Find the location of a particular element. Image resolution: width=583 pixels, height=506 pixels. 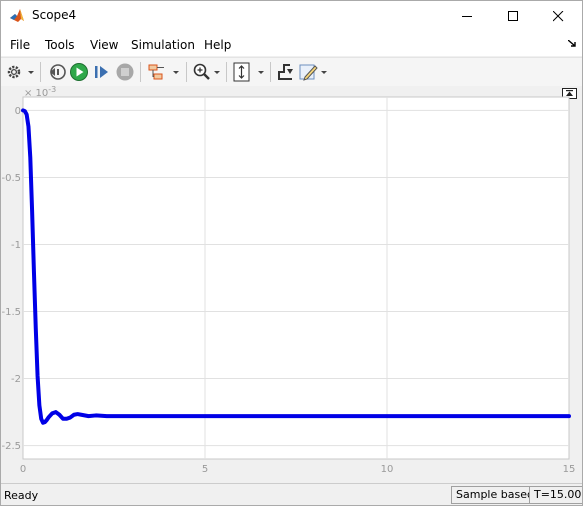

y-tick-label: -1 is located at coordinates (16, 245).